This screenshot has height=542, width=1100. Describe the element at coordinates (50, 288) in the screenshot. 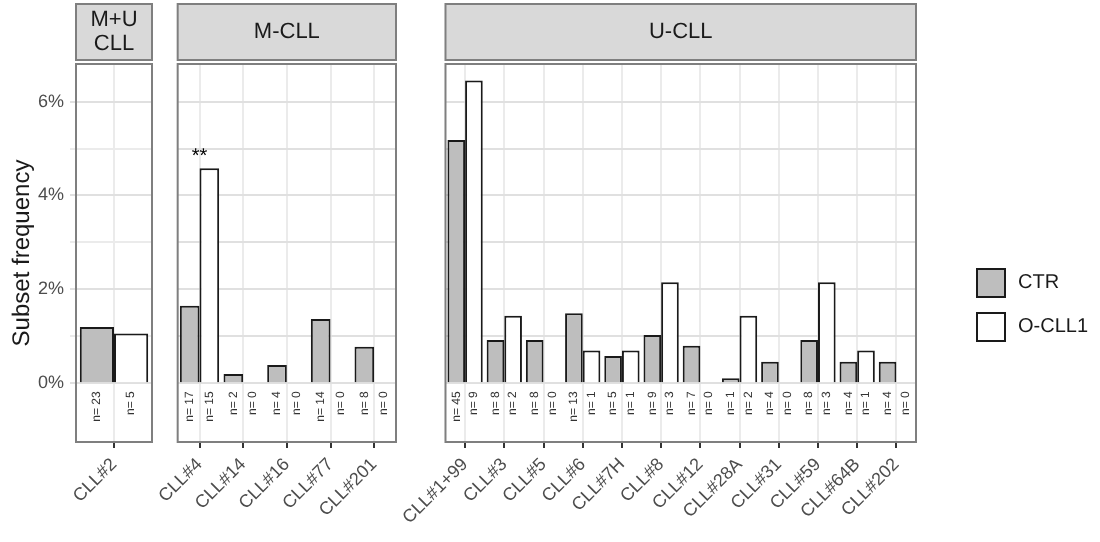

I see `y-tick-label: 2%` at that location.